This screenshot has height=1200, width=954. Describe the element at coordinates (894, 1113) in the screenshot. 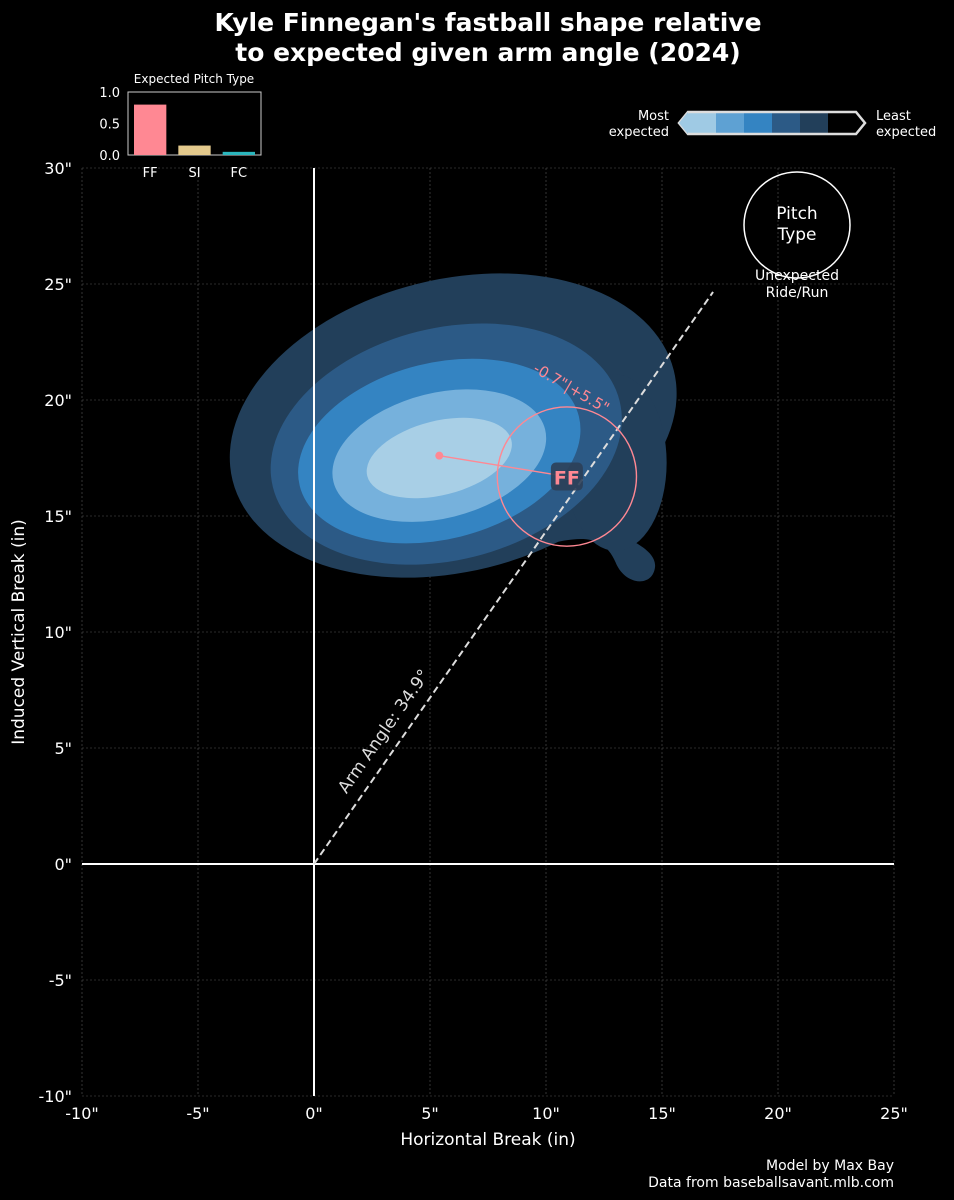

I see `x-tick-label: 25"` at that location.